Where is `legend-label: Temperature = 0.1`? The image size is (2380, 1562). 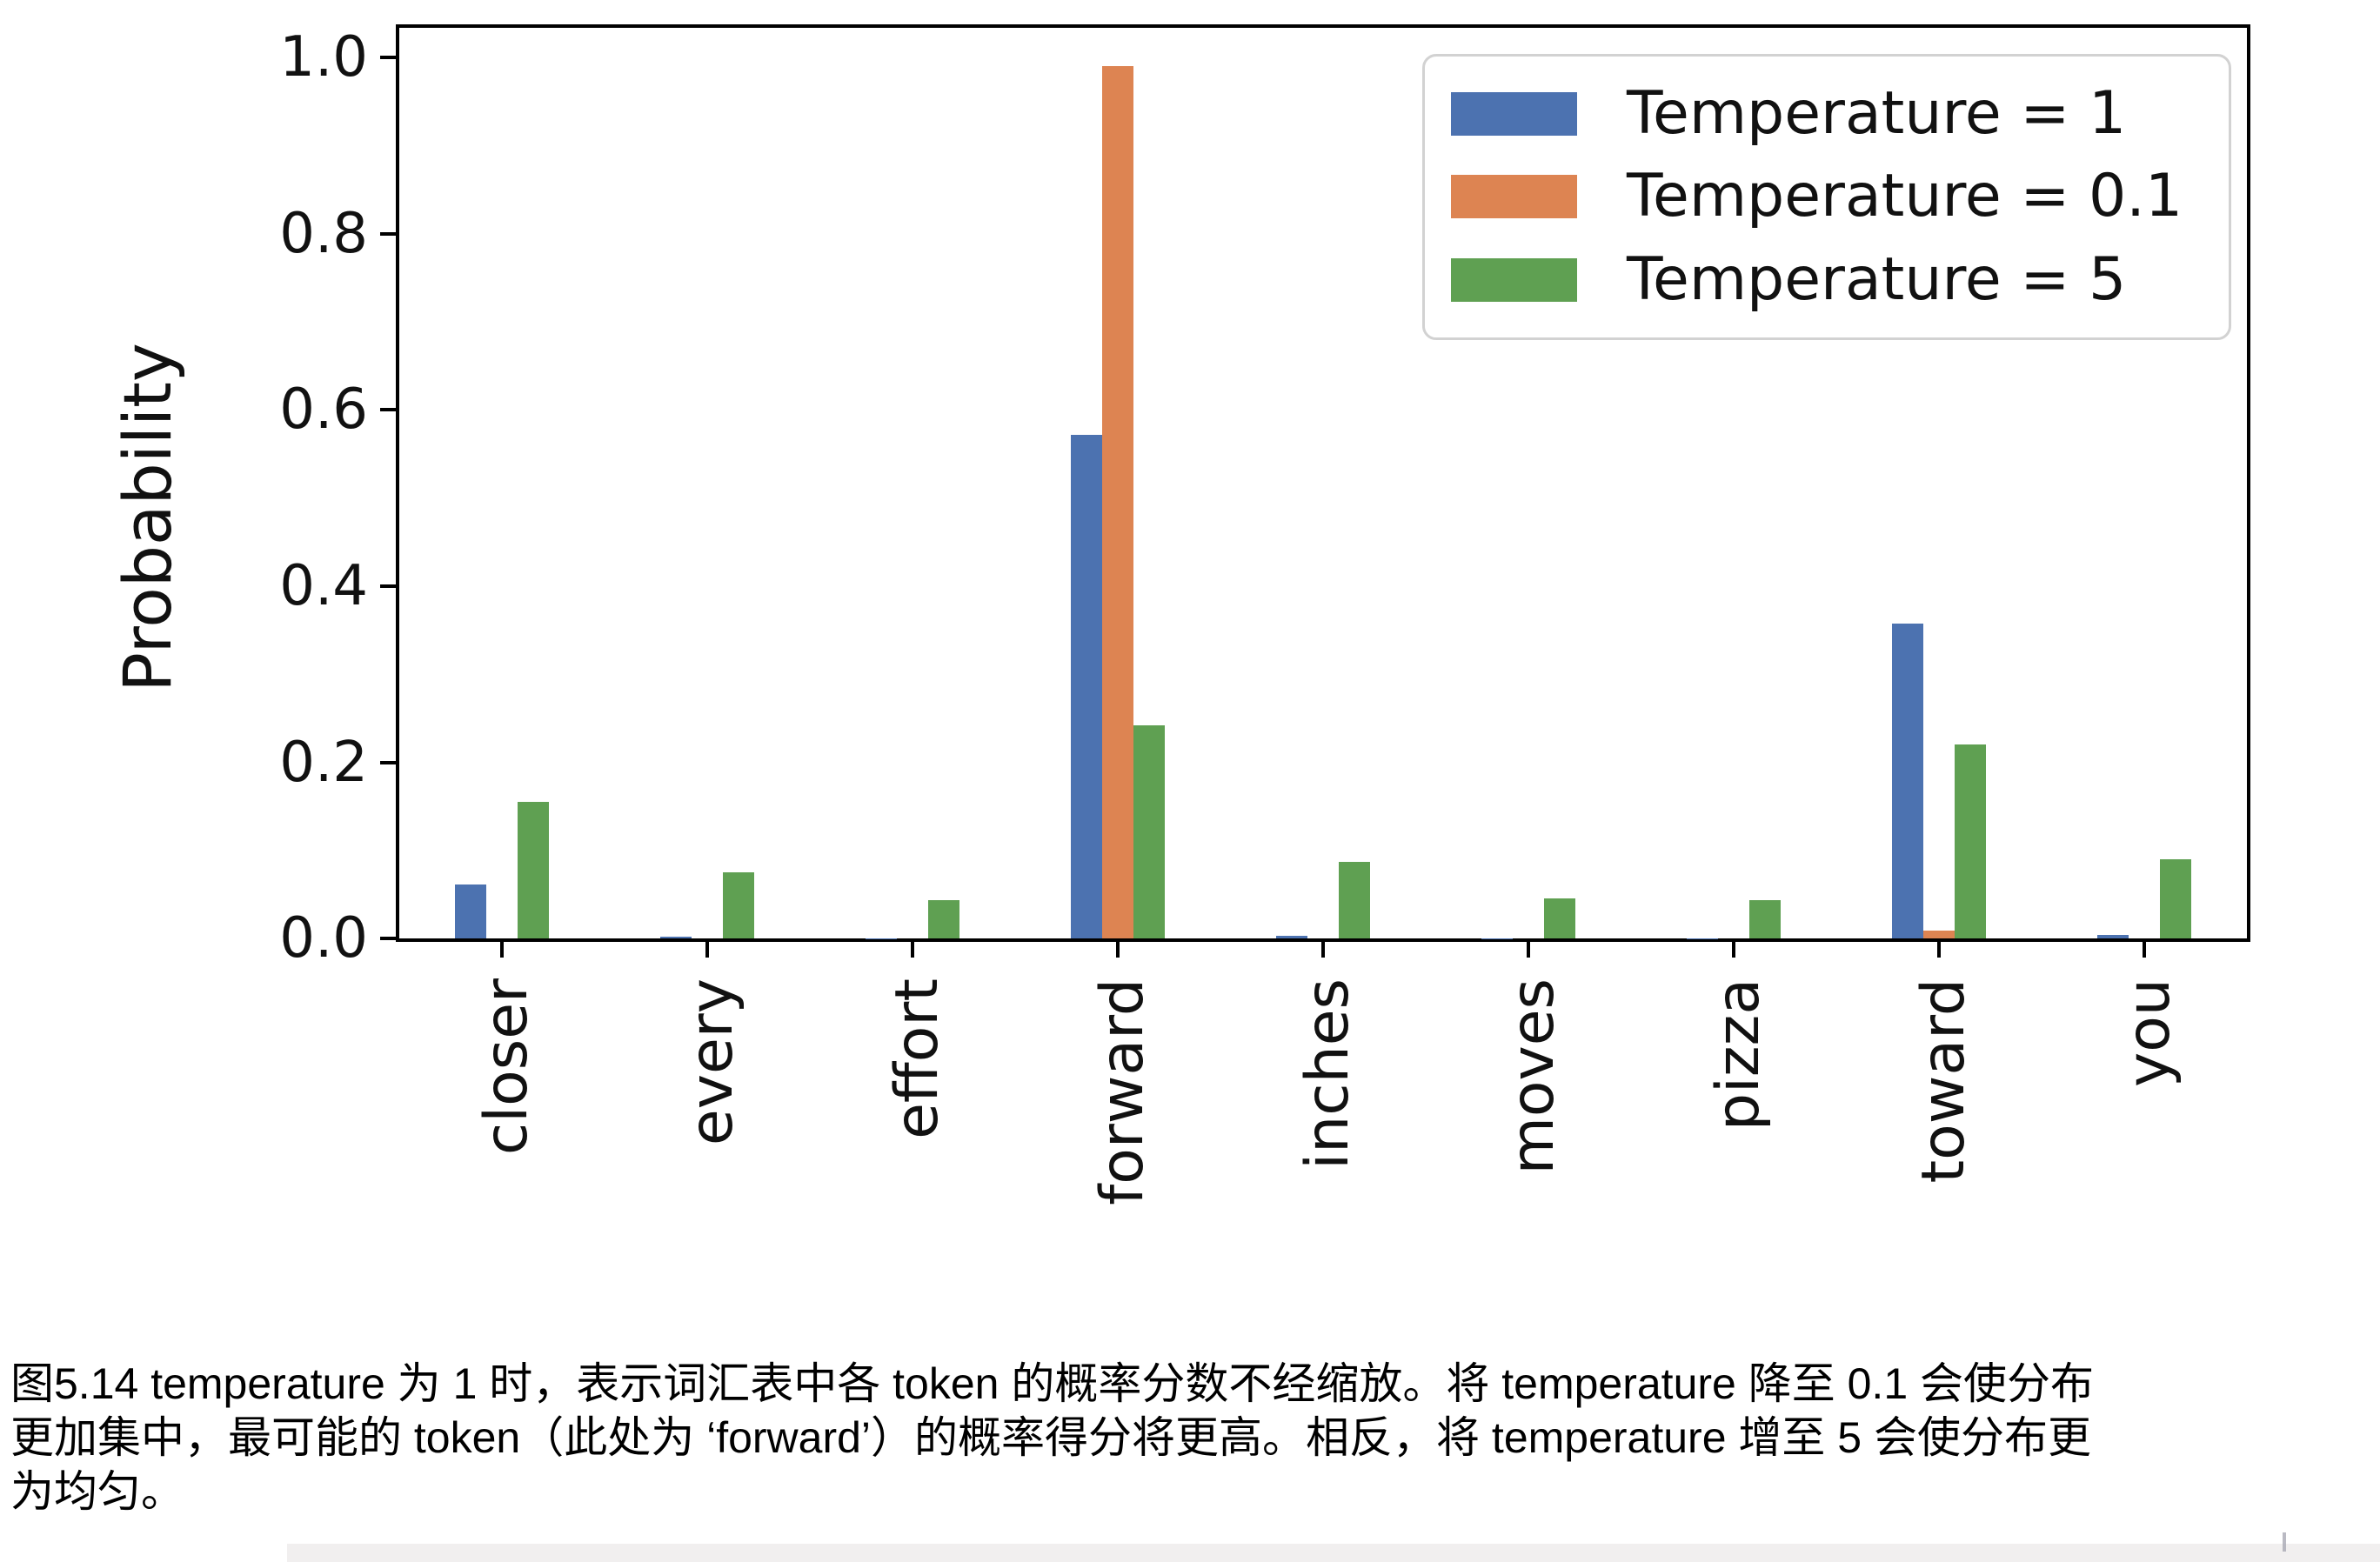 legend-label: Temperature = 0.1 is located at coordinates (1905, 196).